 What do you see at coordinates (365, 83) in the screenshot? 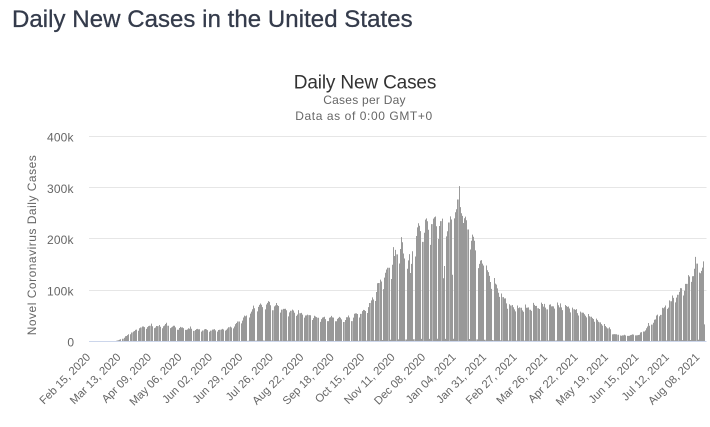
I see `svg-text: Daily New Cases` at bounding box center [365, 83].